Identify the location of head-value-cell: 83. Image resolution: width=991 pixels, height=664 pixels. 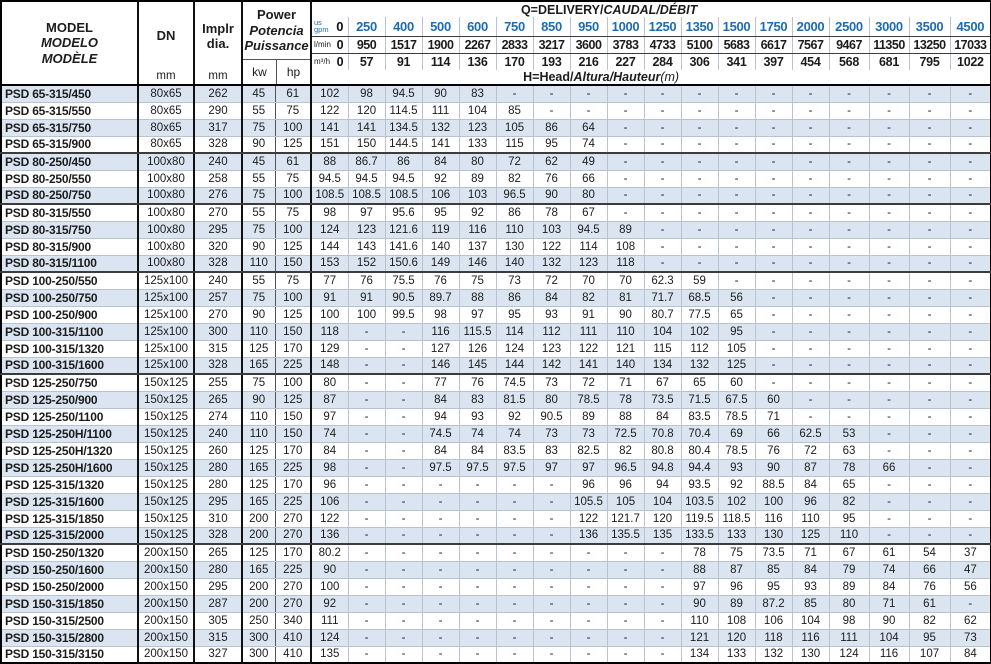
(551, 450).